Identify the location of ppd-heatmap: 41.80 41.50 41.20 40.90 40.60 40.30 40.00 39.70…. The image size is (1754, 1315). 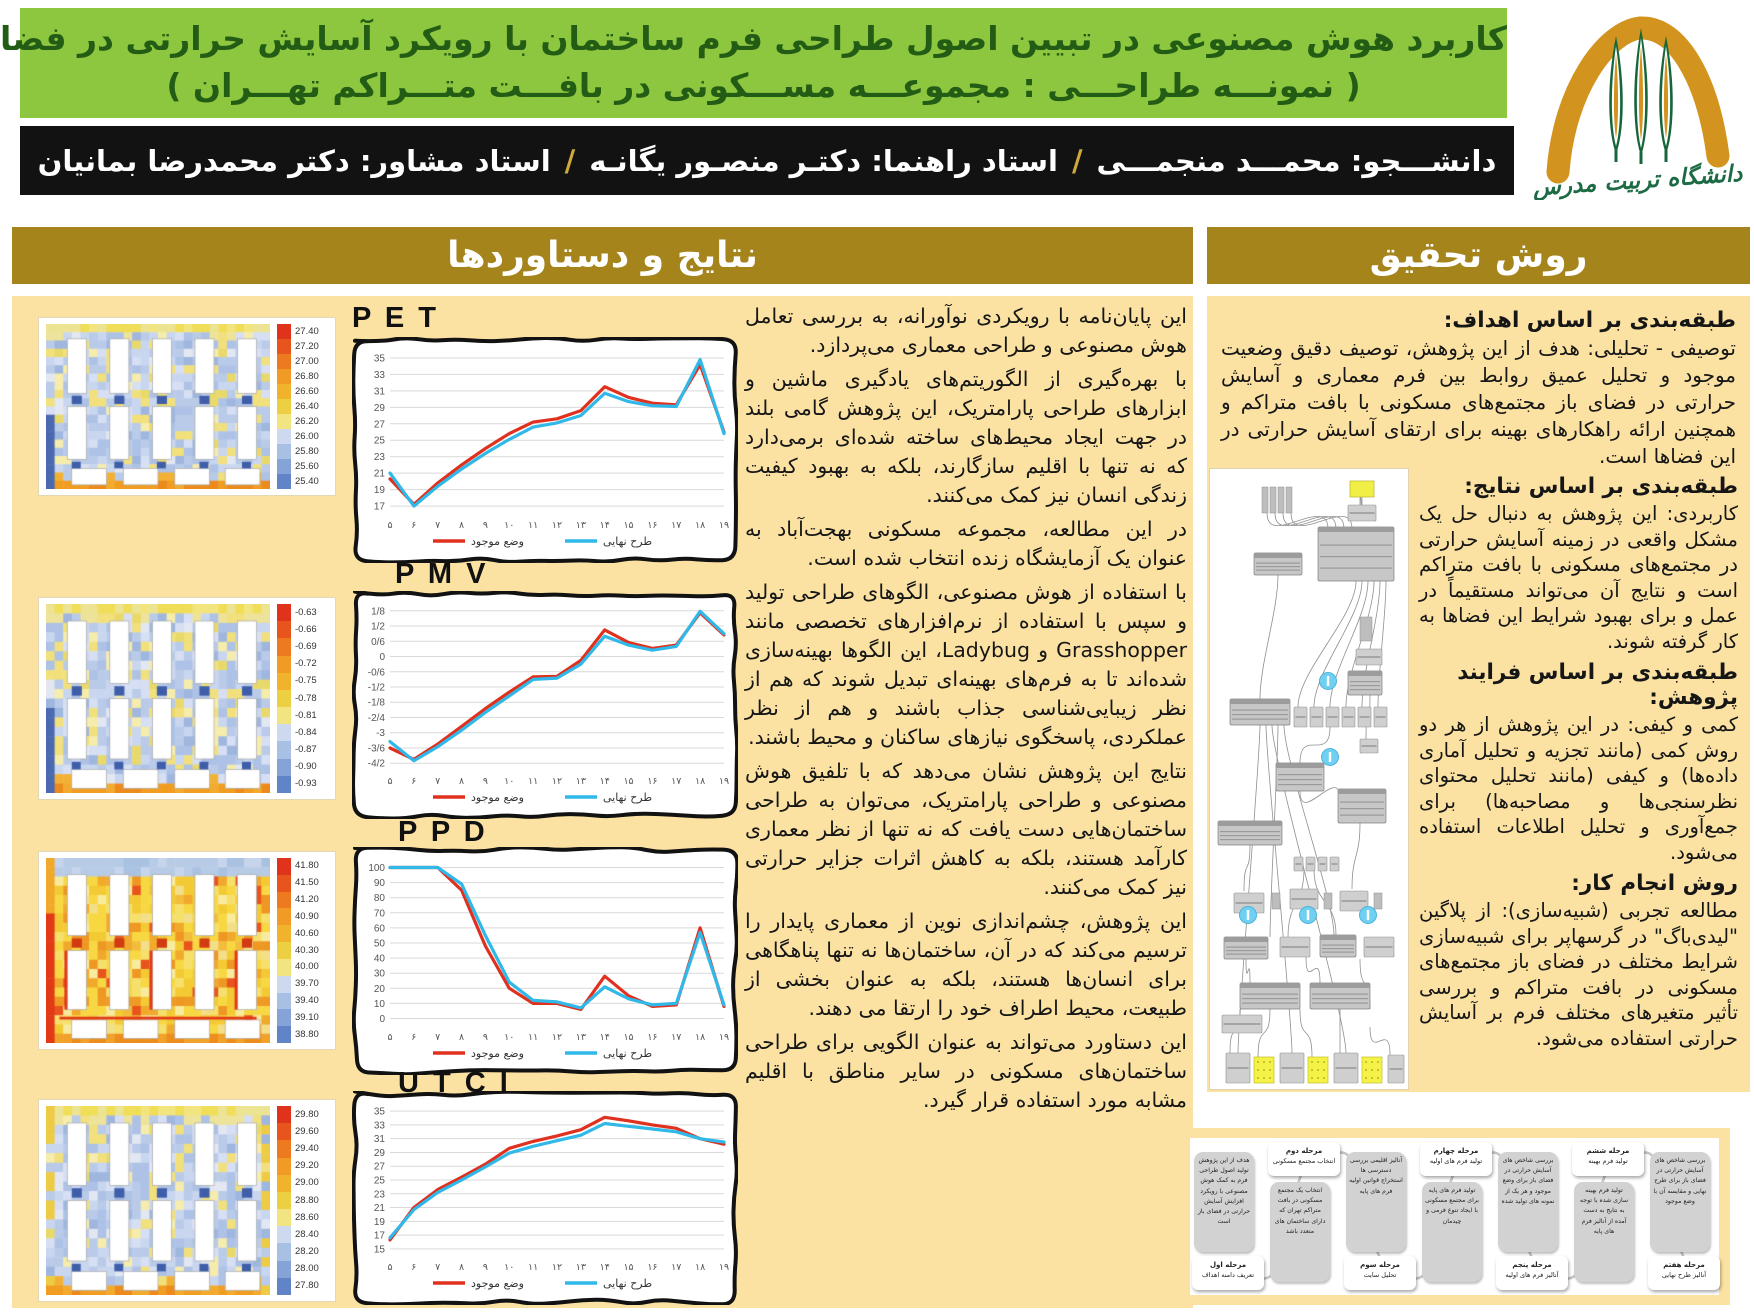
(187, 950).